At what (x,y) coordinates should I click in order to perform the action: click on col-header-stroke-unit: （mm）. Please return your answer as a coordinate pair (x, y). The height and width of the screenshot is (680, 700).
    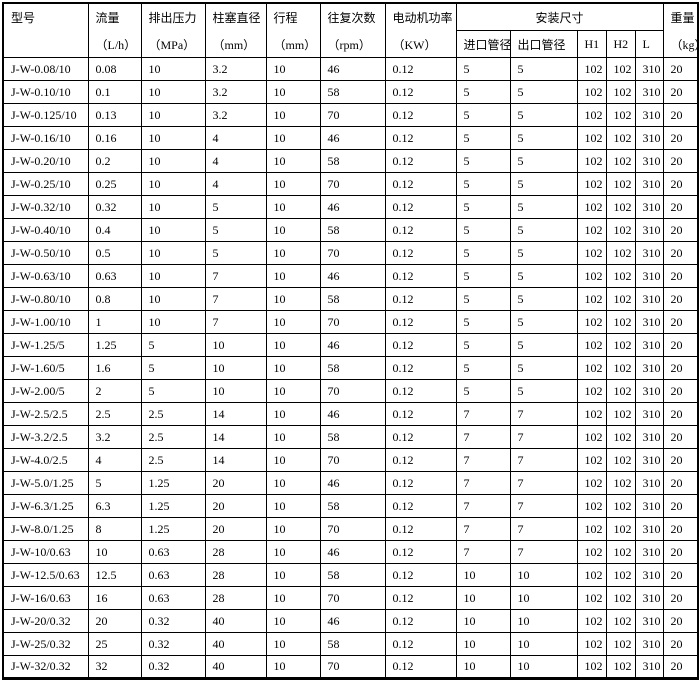
    Looking at the image, I should click on (295, 44).